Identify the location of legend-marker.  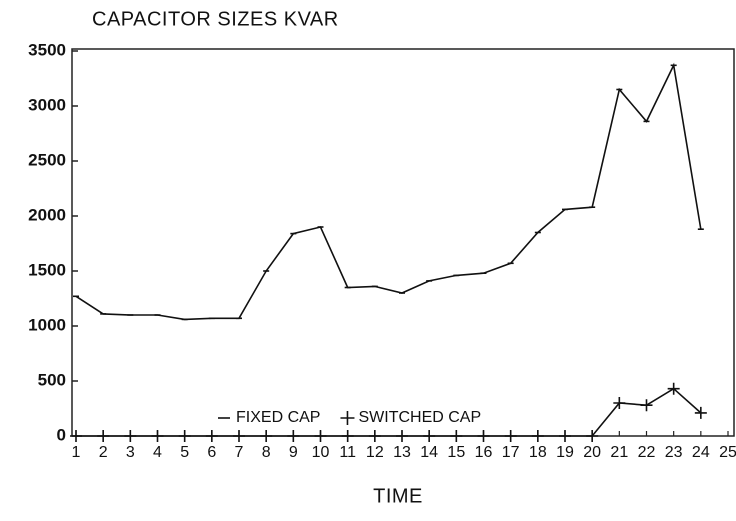
(347, 418).